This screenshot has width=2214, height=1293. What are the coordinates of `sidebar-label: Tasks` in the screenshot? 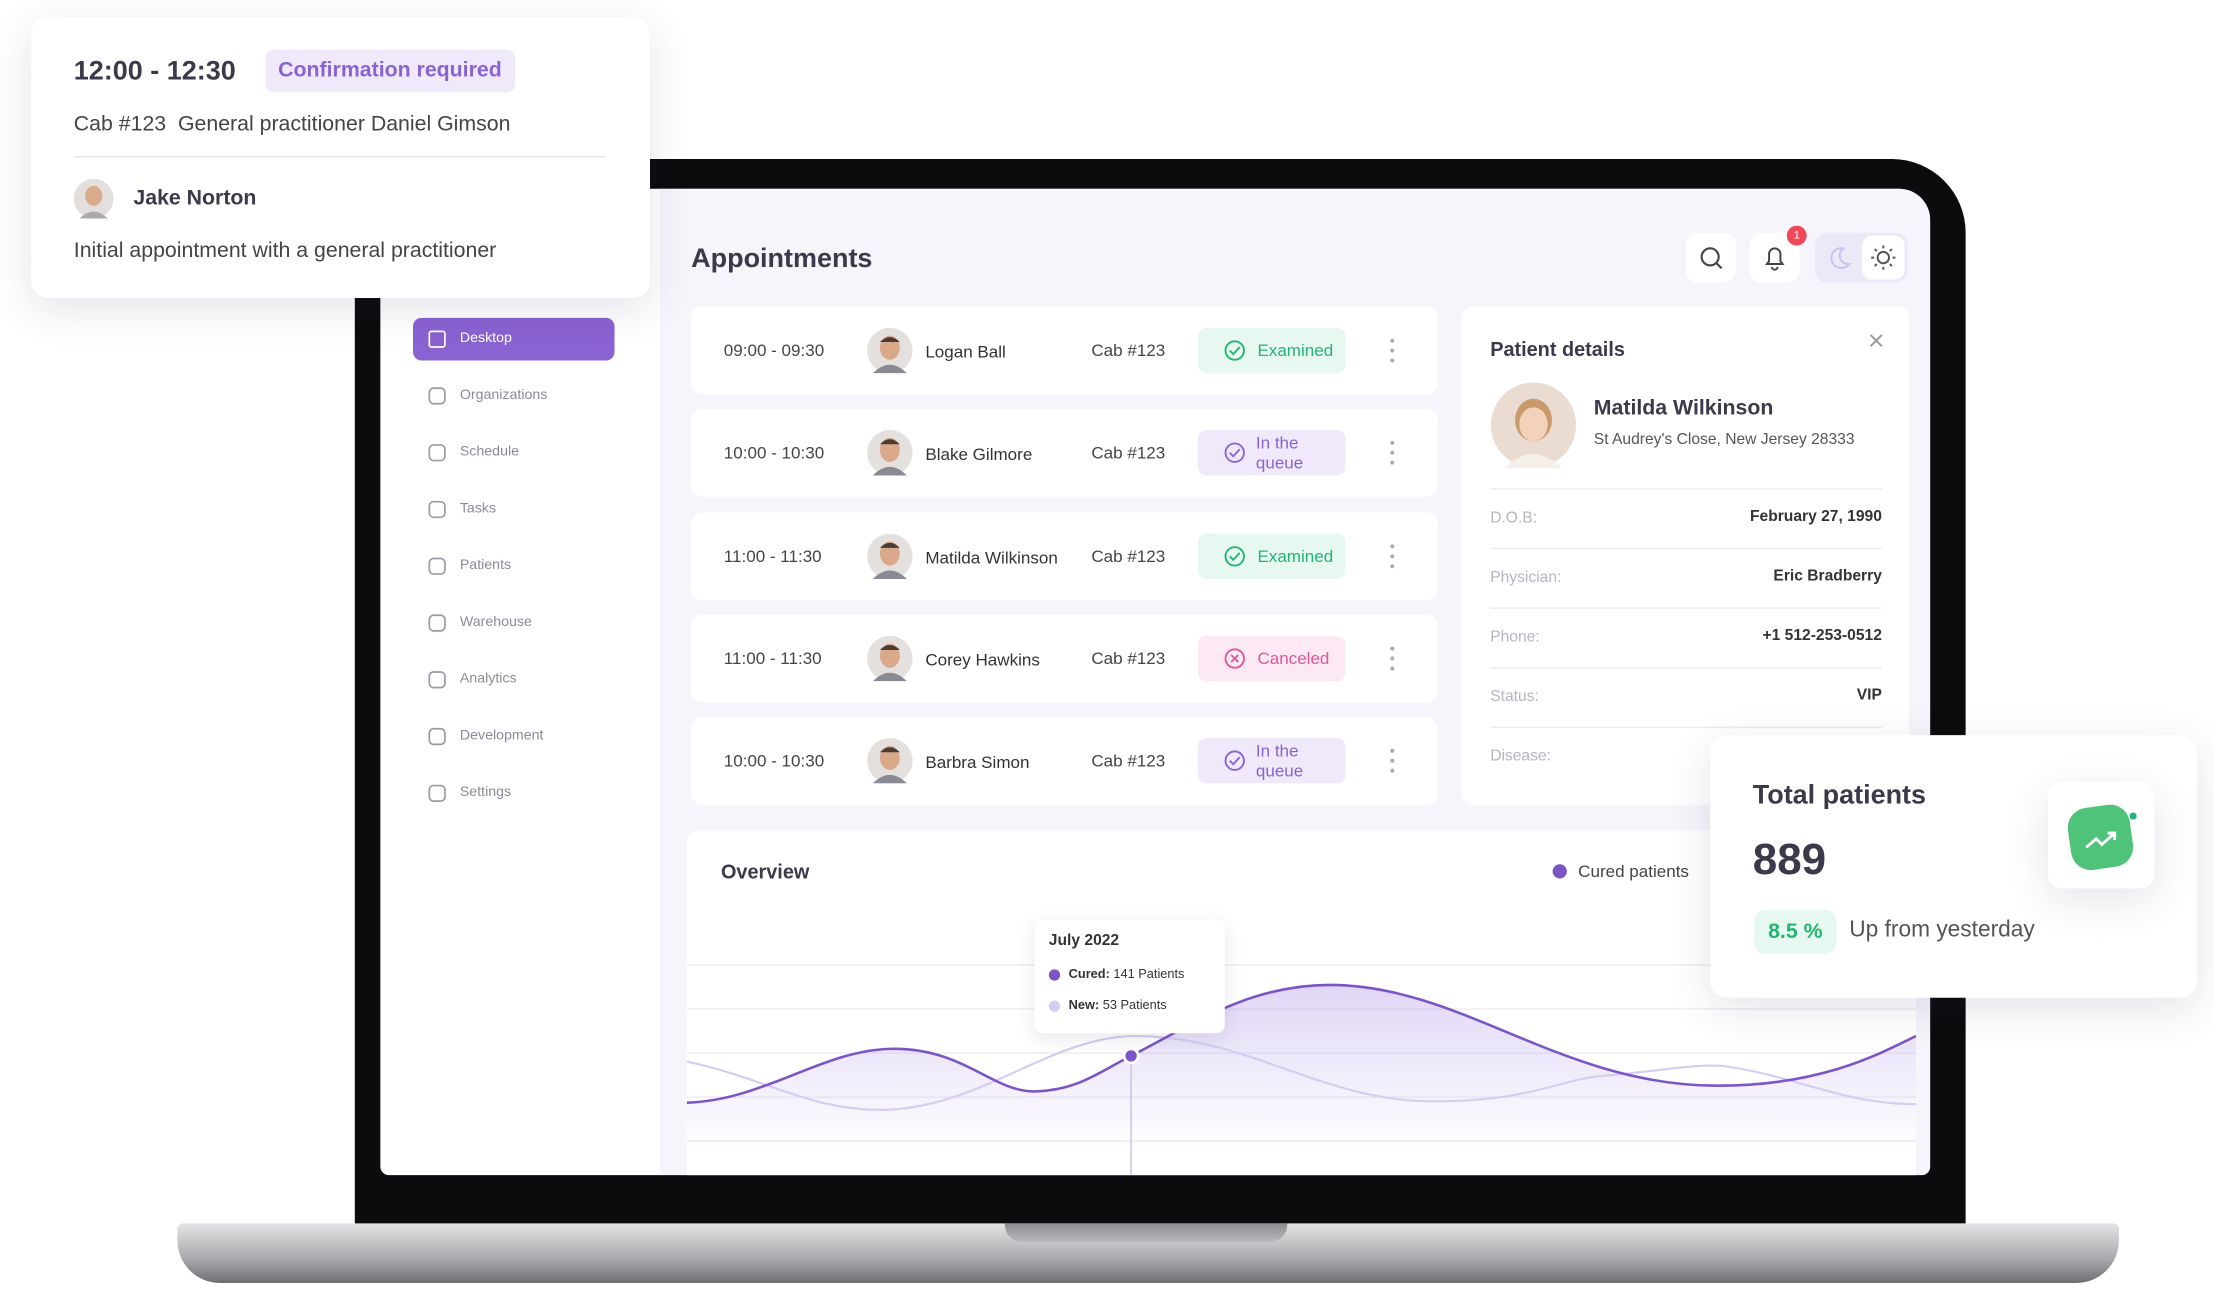 It's located at (478, 508).